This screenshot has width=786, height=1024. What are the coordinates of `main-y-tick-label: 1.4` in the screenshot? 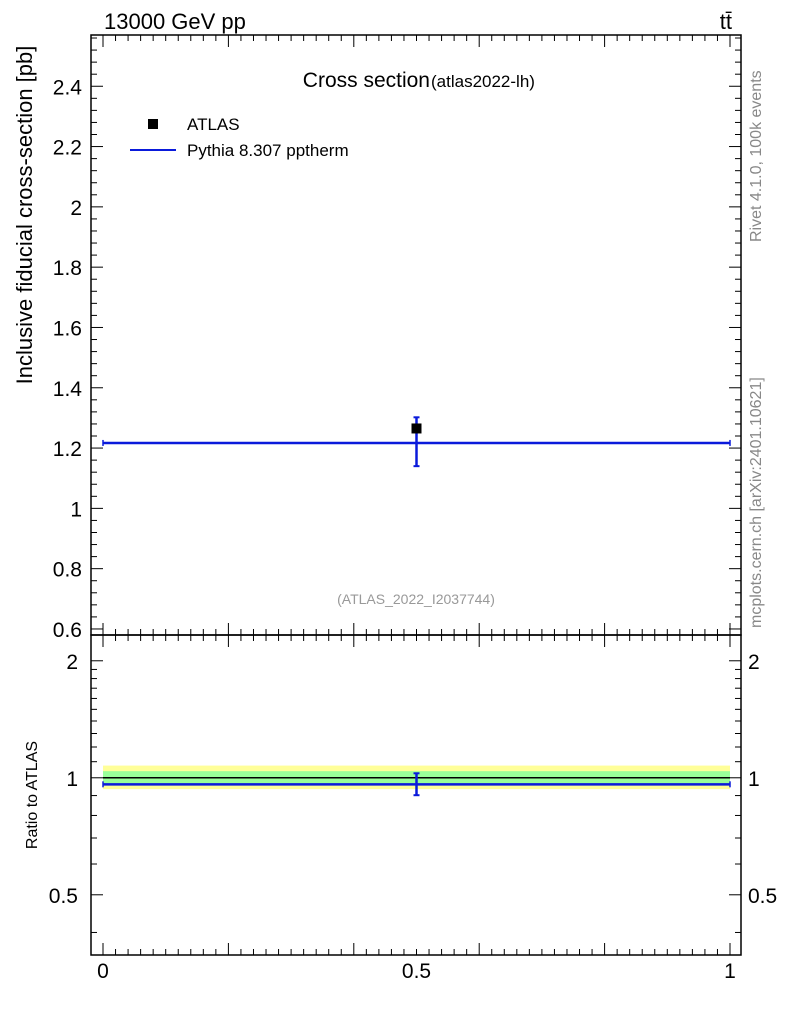 It's located at (68, 389).